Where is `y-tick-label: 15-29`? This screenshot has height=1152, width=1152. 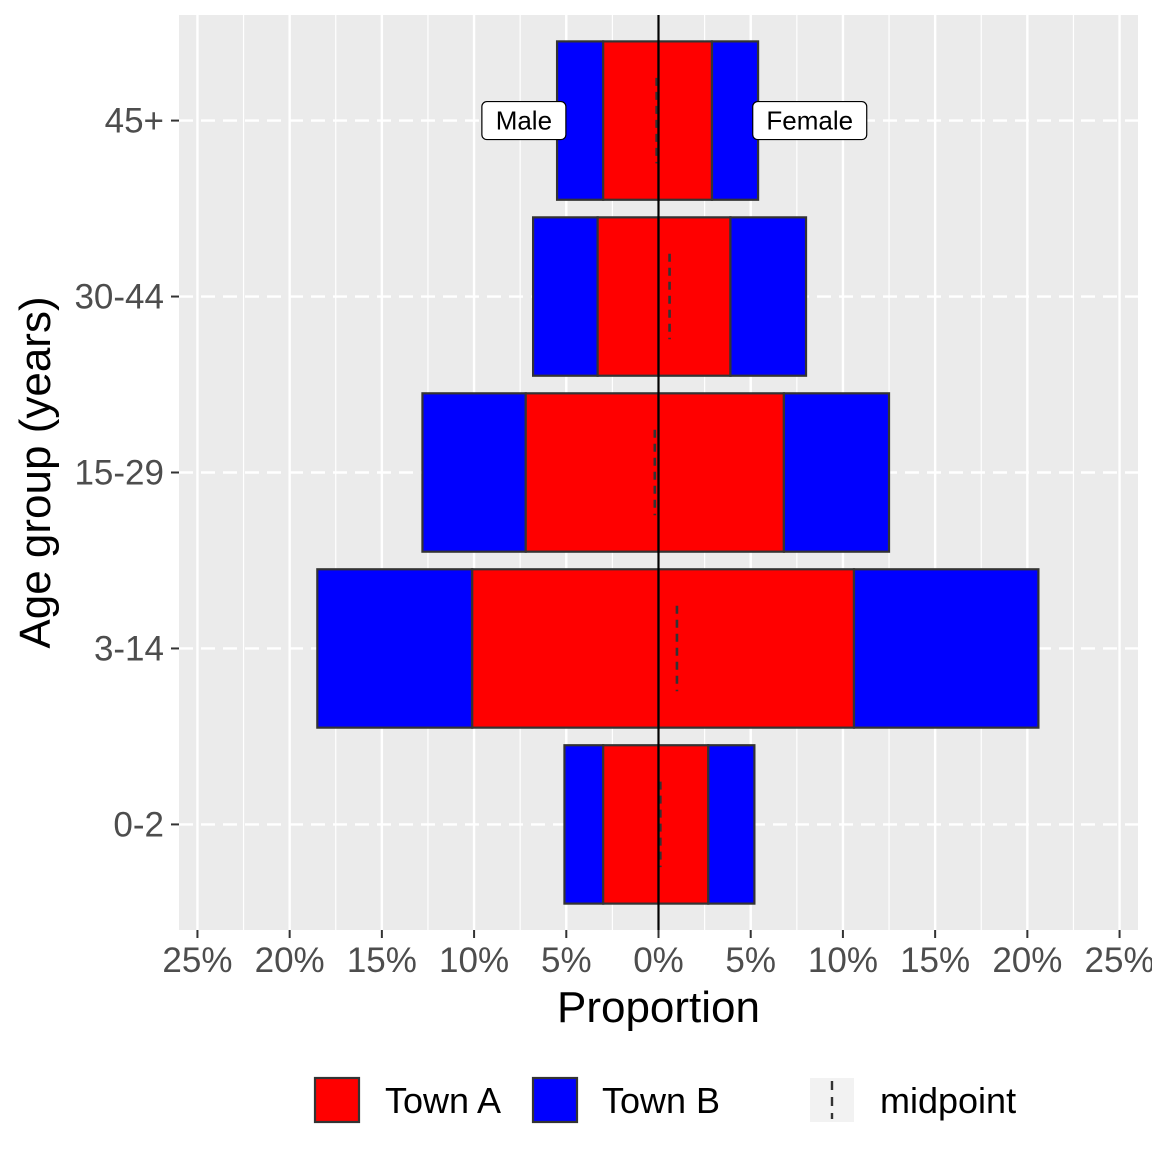 y-tick-label: 15-29 is located at coordinates (119, 473).